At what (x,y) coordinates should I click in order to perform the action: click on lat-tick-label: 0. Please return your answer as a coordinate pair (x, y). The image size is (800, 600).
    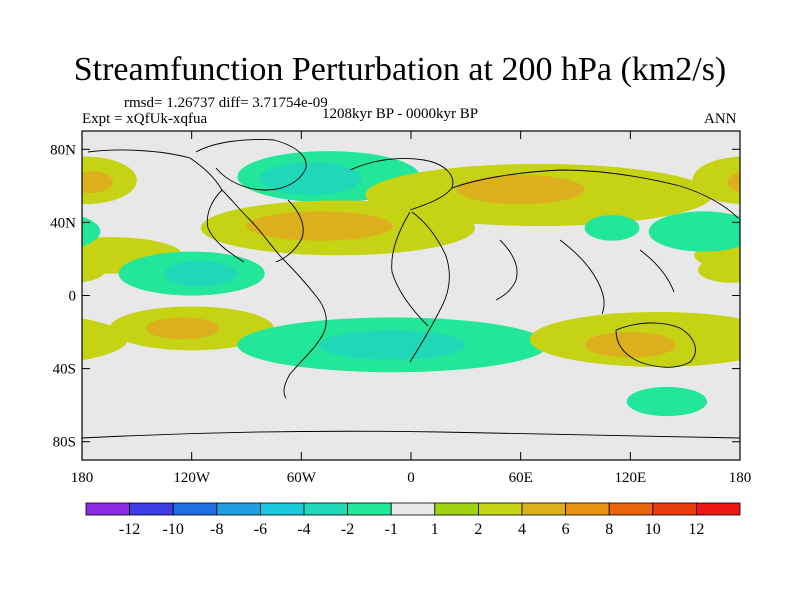
    Looking at the image, I should click on (73, 297).